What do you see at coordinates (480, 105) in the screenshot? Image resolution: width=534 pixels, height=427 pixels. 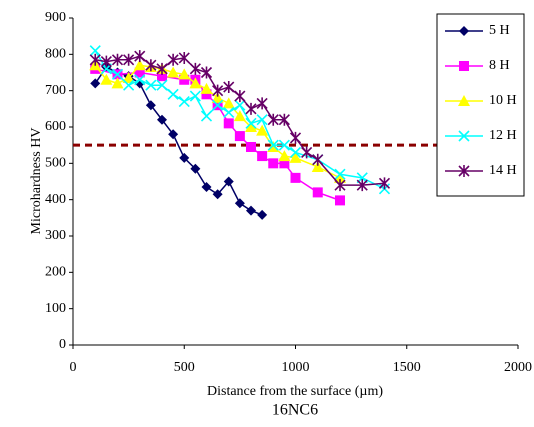 I see `legend` at bounding box center [480, 105].